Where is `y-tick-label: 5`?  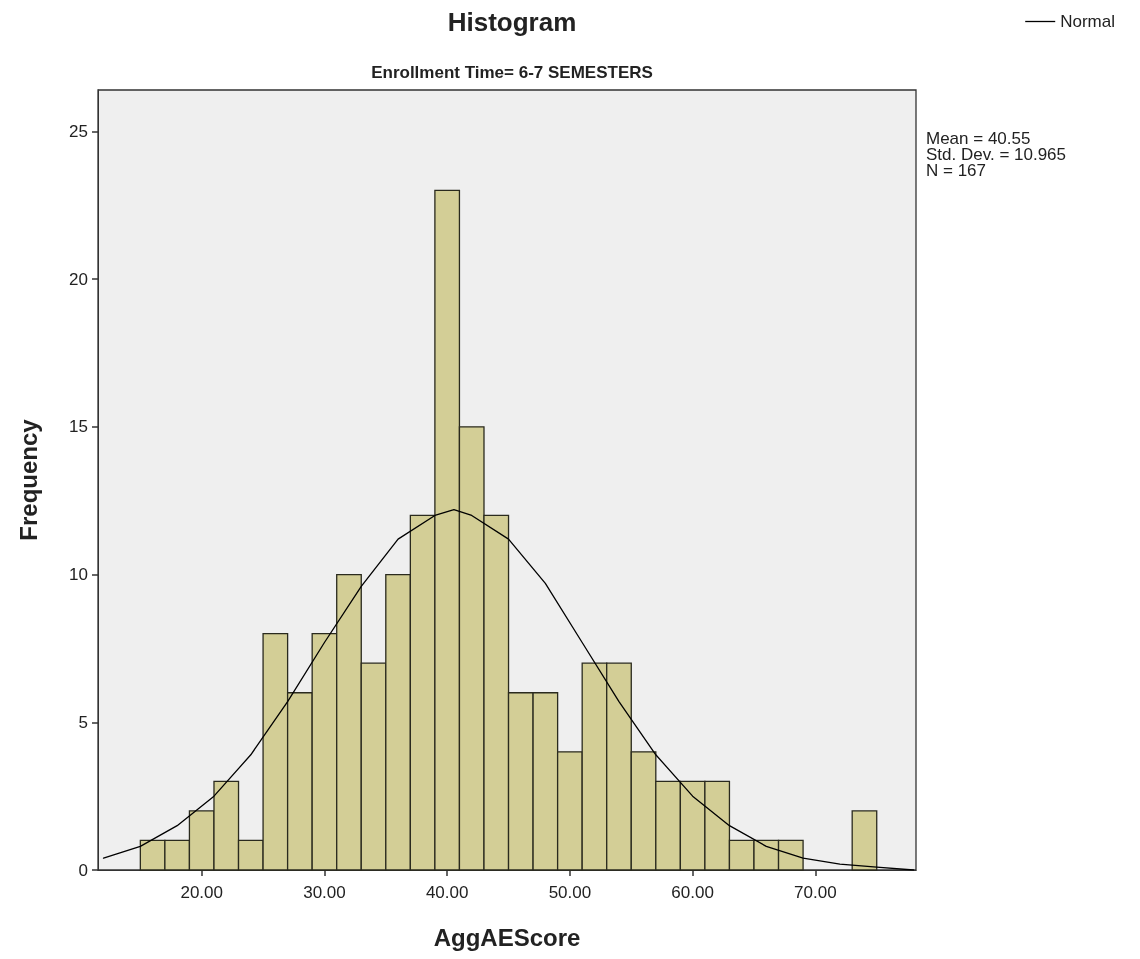 y-tick-label: 5 is located at coordinates (83, 722).